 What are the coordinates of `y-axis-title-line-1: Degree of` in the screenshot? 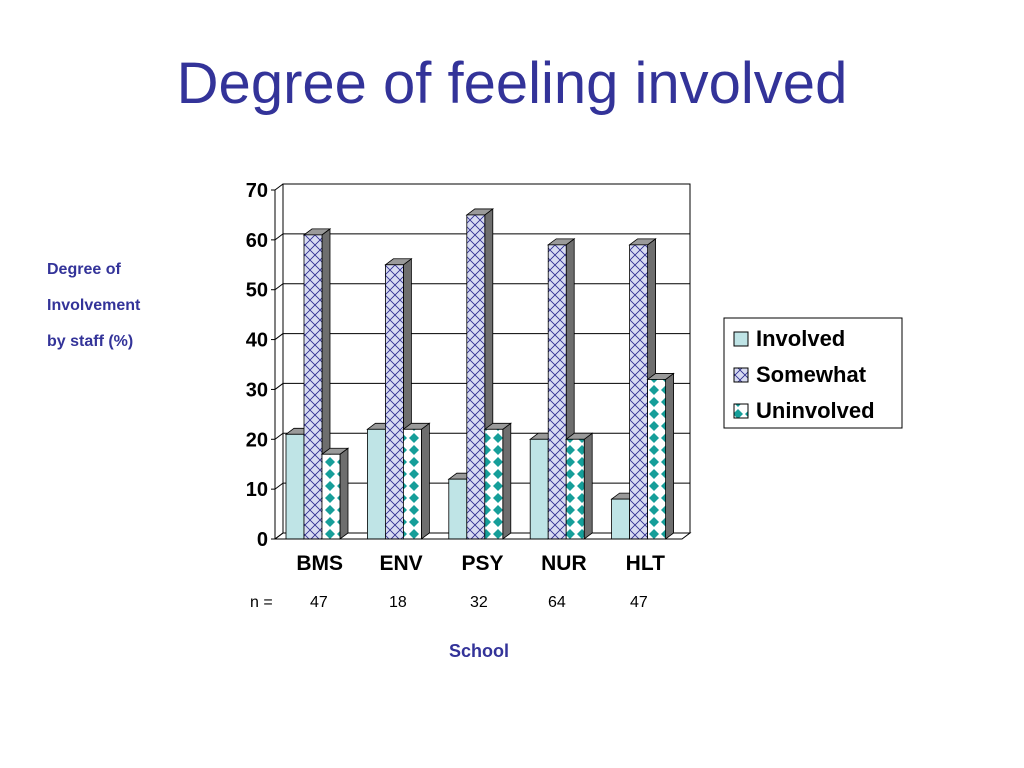 It's located at (84, 269).